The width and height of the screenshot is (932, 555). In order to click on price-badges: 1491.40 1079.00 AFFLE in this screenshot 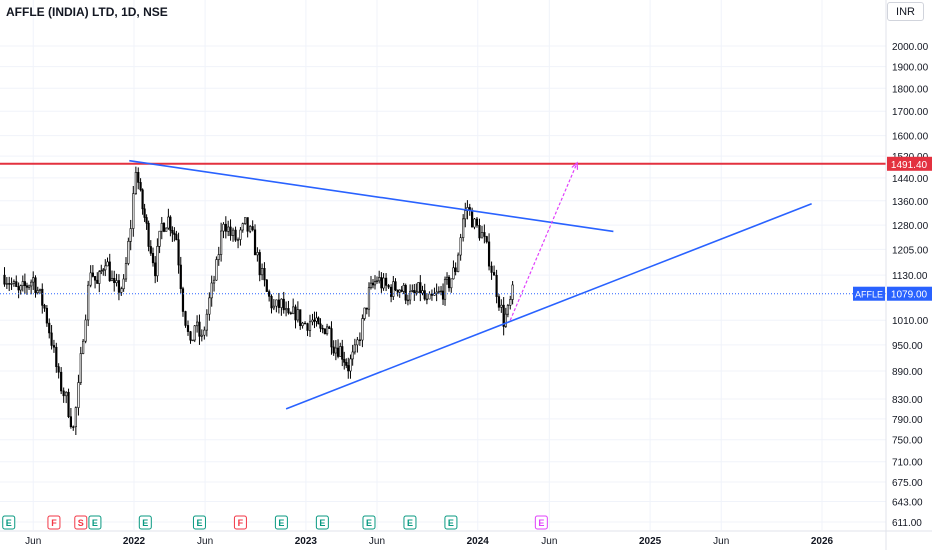, I will do `click(892, 228)`.